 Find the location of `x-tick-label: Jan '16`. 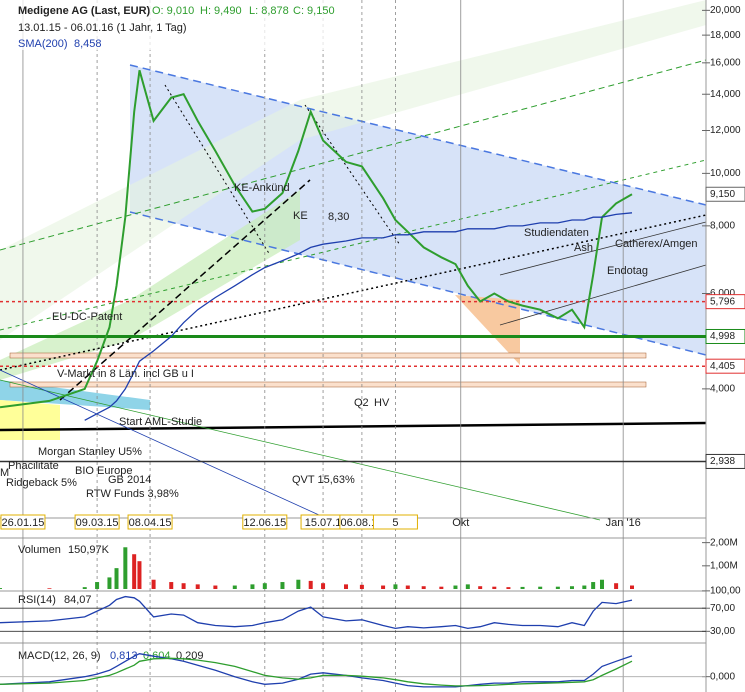

x-tick-label: Jan '16 is located at coordinates (623, 523).